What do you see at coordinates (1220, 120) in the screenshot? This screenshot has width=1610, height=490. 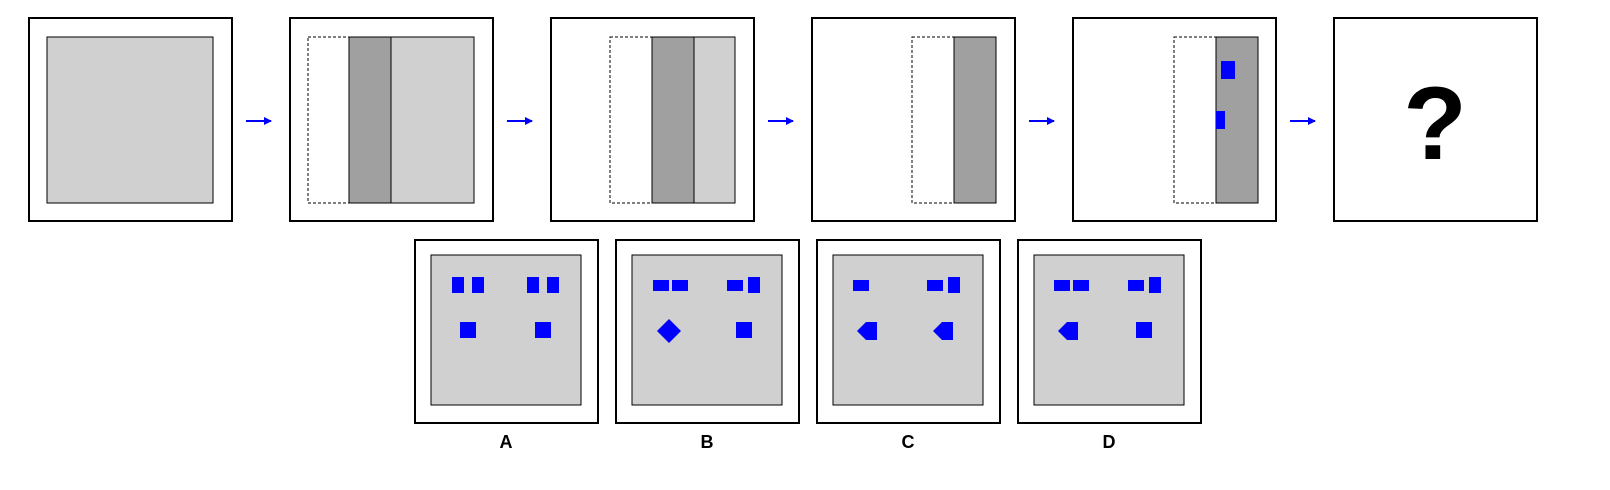 I see `blue-half-square-icon` at bounding box center [1220, 120].